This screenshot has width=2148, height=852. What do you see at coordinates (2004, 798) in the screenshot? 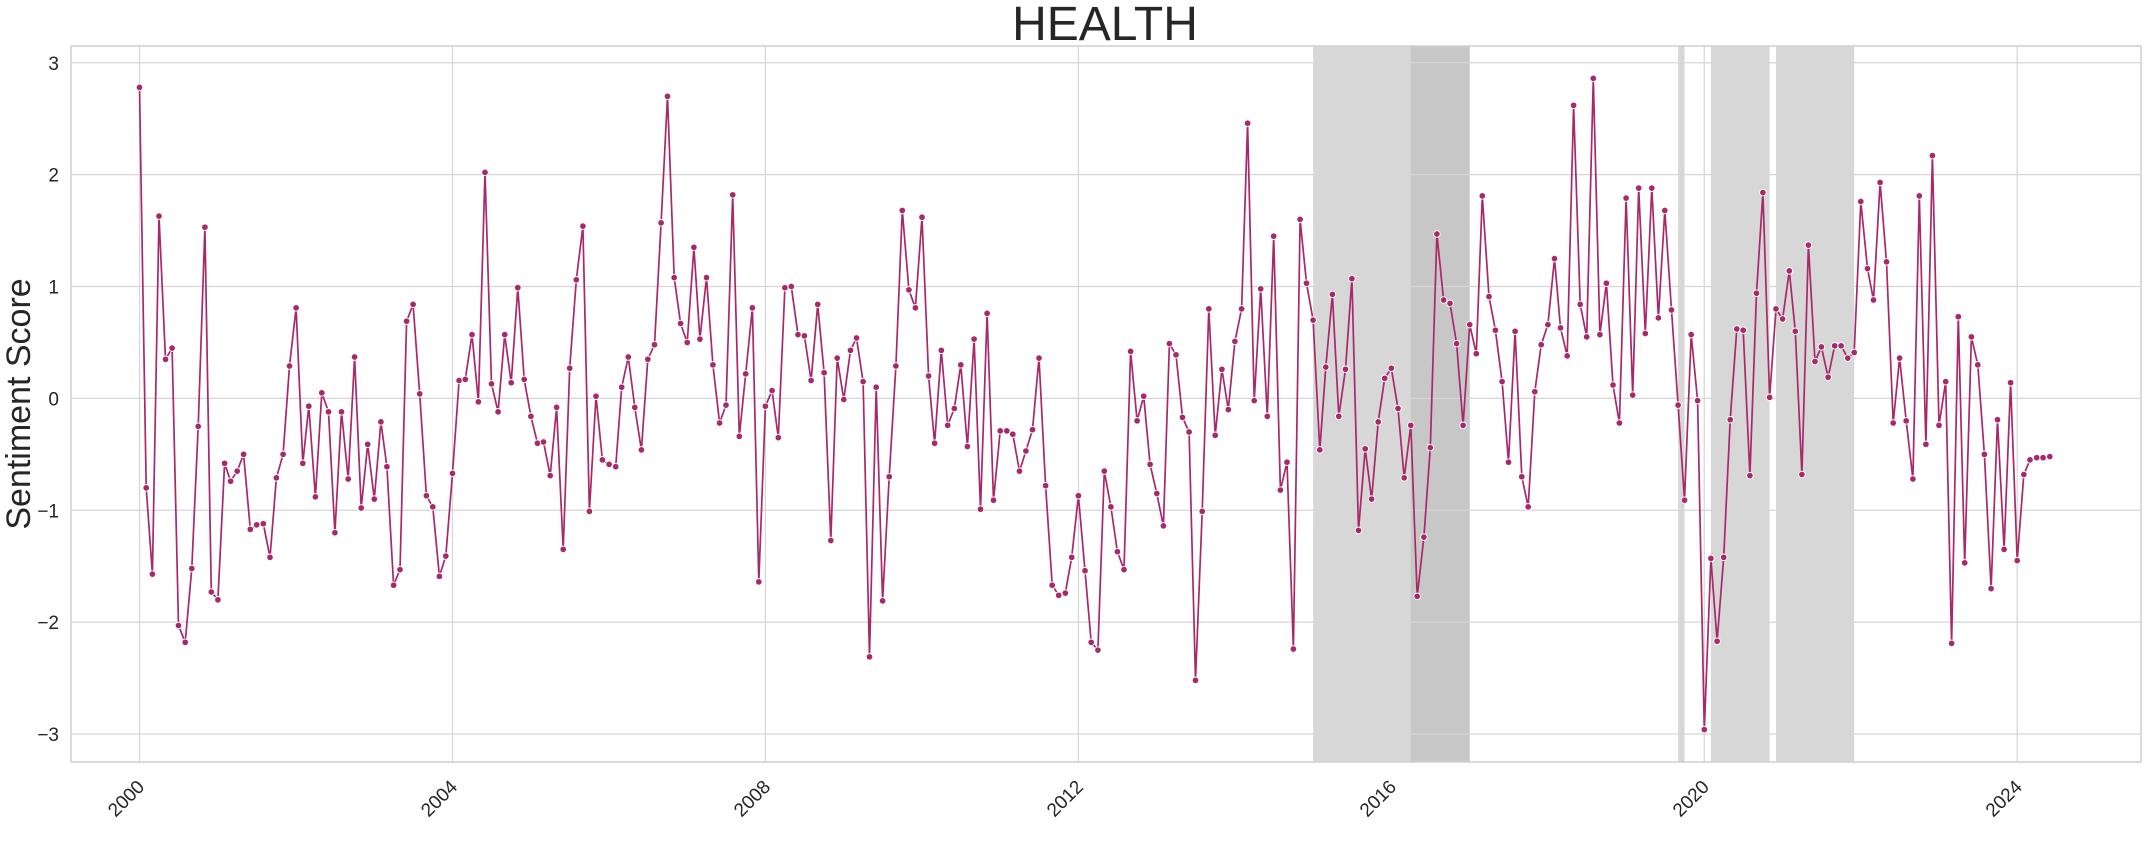
I see `x-tick-label: 2024` at bounding box center [2004, 798].